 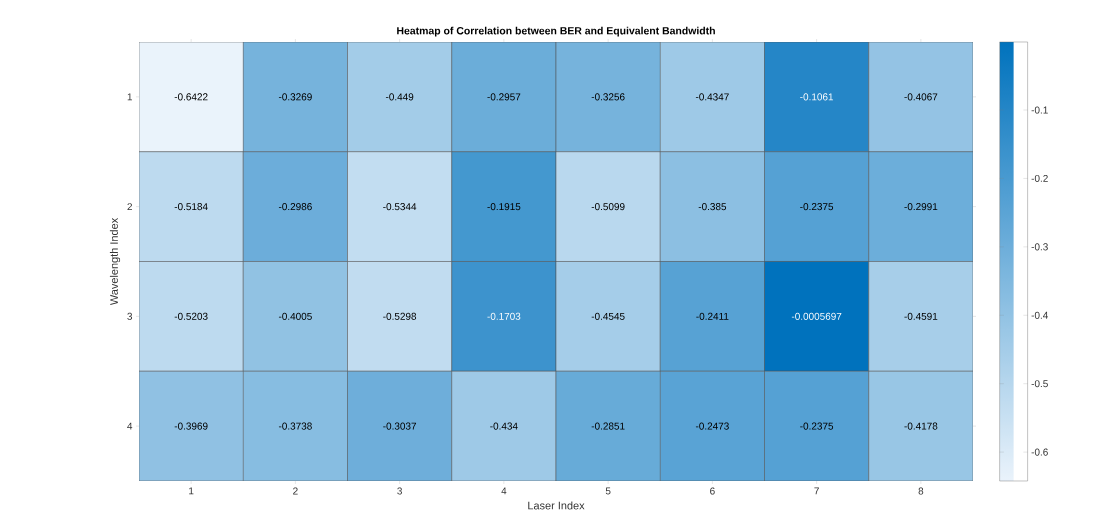 I want to click on data-label: -0.4545, so click(x=608, y=316).